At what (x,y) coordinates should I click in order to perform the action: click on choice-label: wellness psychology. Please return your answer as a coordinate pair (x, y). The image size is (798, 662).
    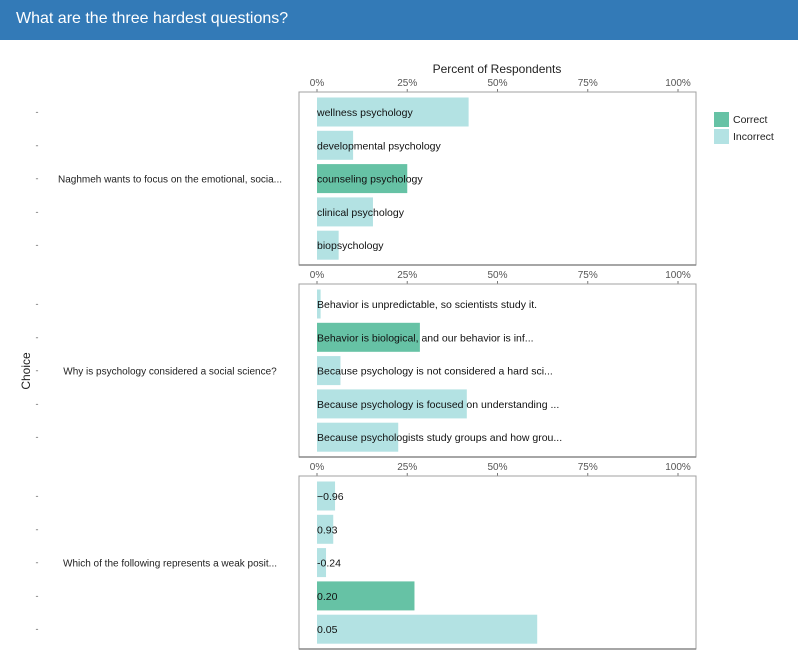
    Looking at the image, I should click on (364, 113).